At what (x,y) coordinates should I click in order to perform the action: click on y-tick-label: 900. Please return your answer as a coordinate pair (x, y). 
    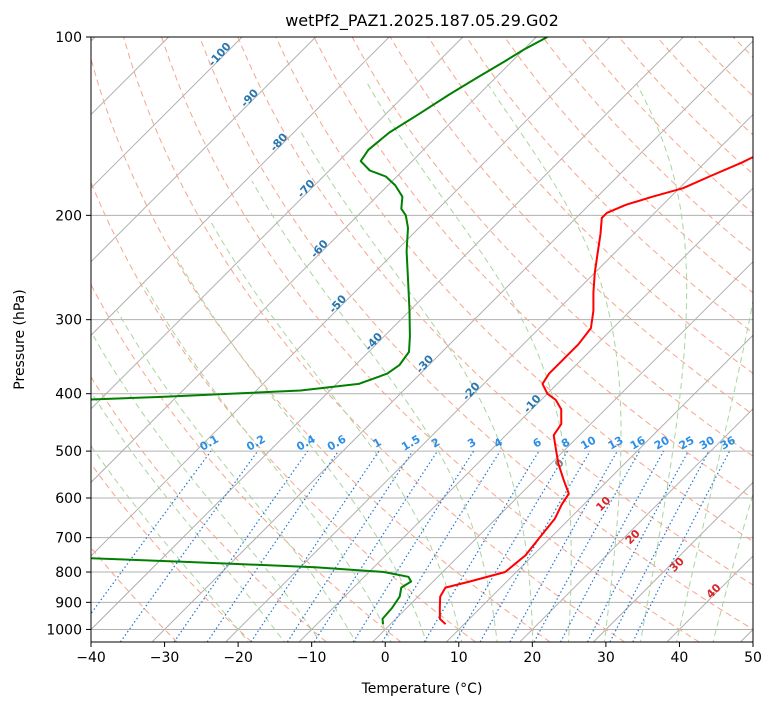
    Looking at the image, I should click on (68, 603).